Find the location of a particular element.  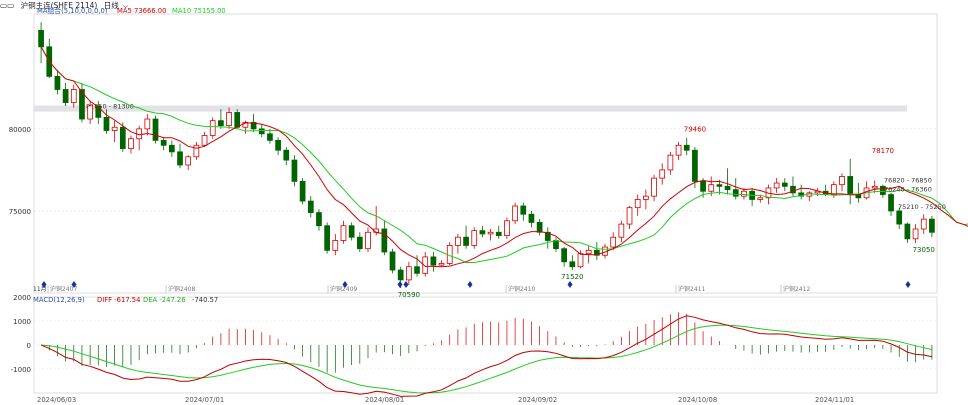

contract-mark-label: 沪铜2409 is located at coordinates (343, 289).